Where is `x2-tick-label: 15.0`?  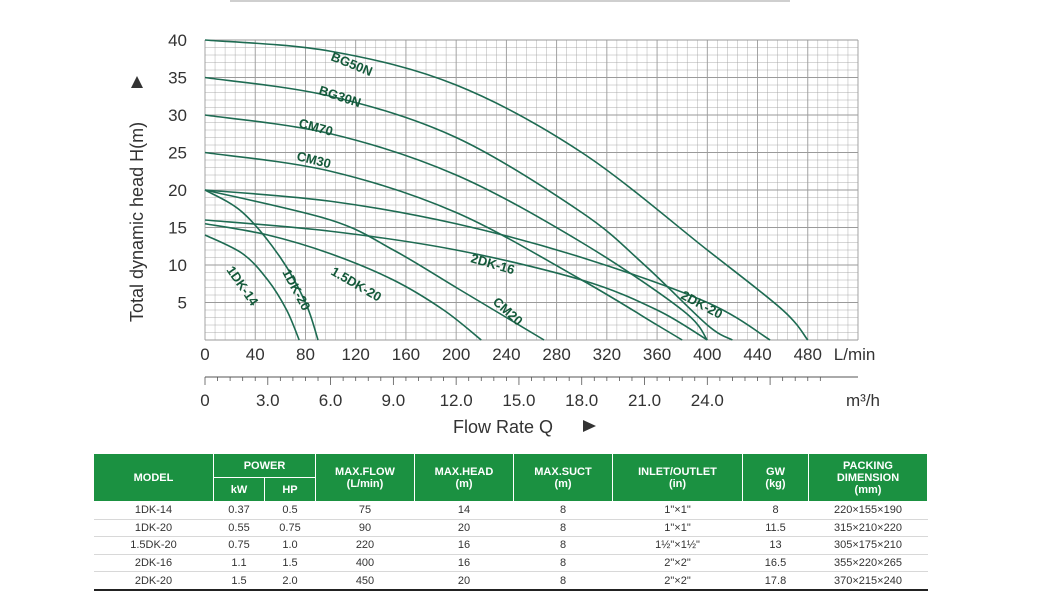 x2-tick-label: 15.0 is located at coordinates (518, 400).